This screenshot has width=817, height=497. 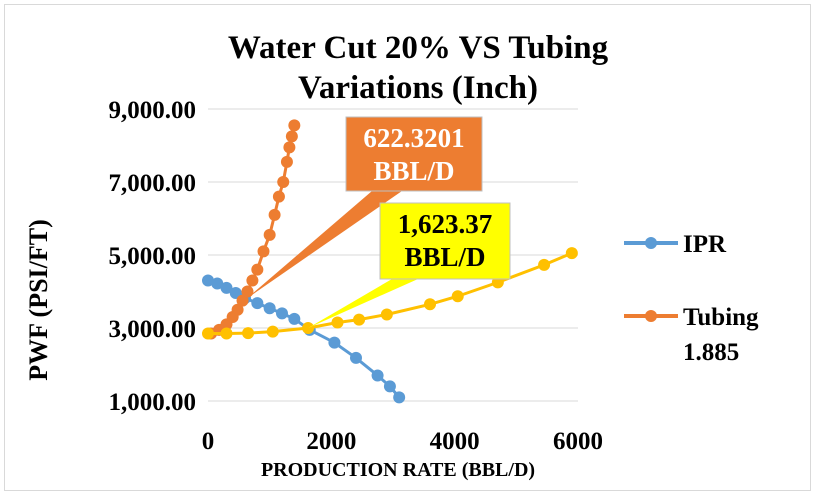 I want to click on y-tick-label: 5,000.00, so click(x=153, y=256).